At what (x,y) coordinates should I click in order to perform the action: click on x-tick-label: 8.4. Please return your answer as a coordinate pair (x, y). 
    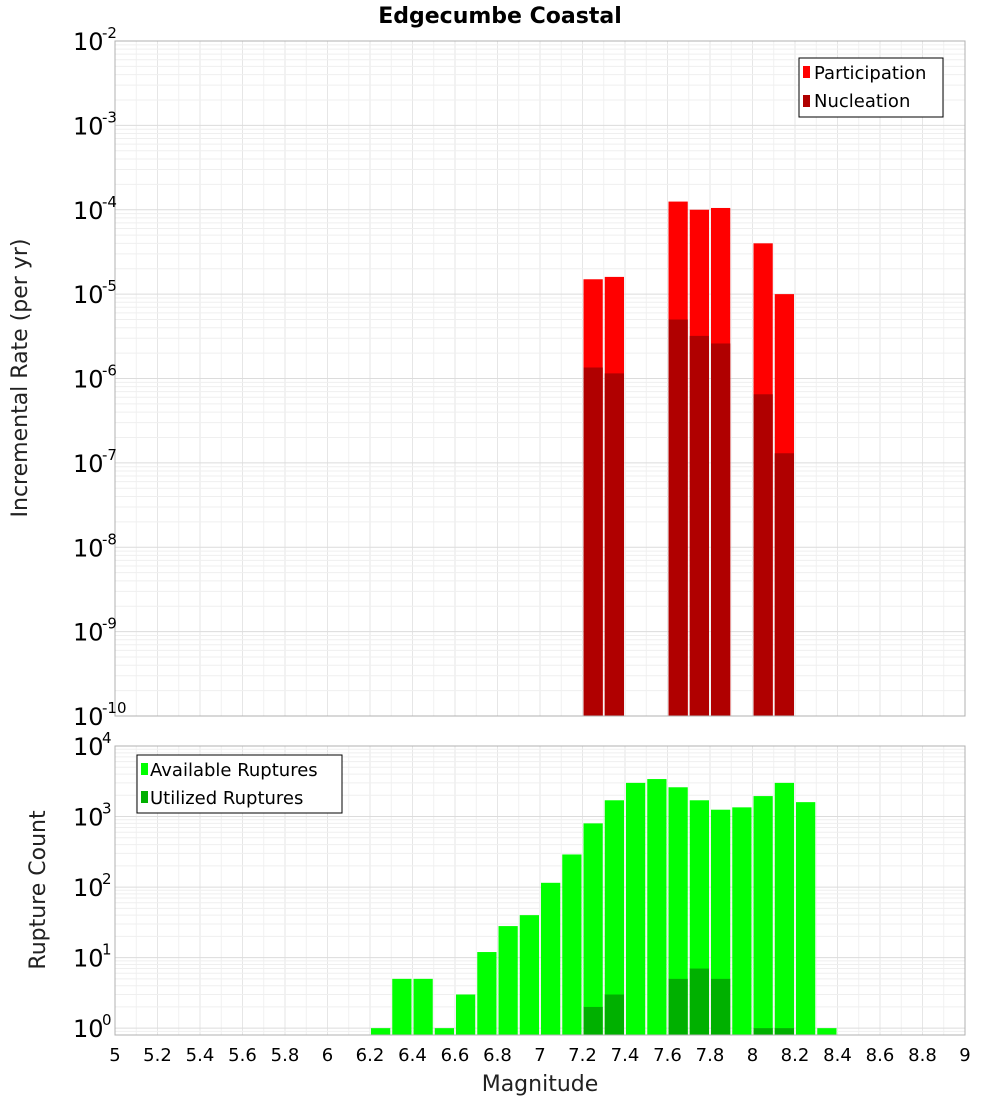
    Looking at the image, I should click on (837, 1055).